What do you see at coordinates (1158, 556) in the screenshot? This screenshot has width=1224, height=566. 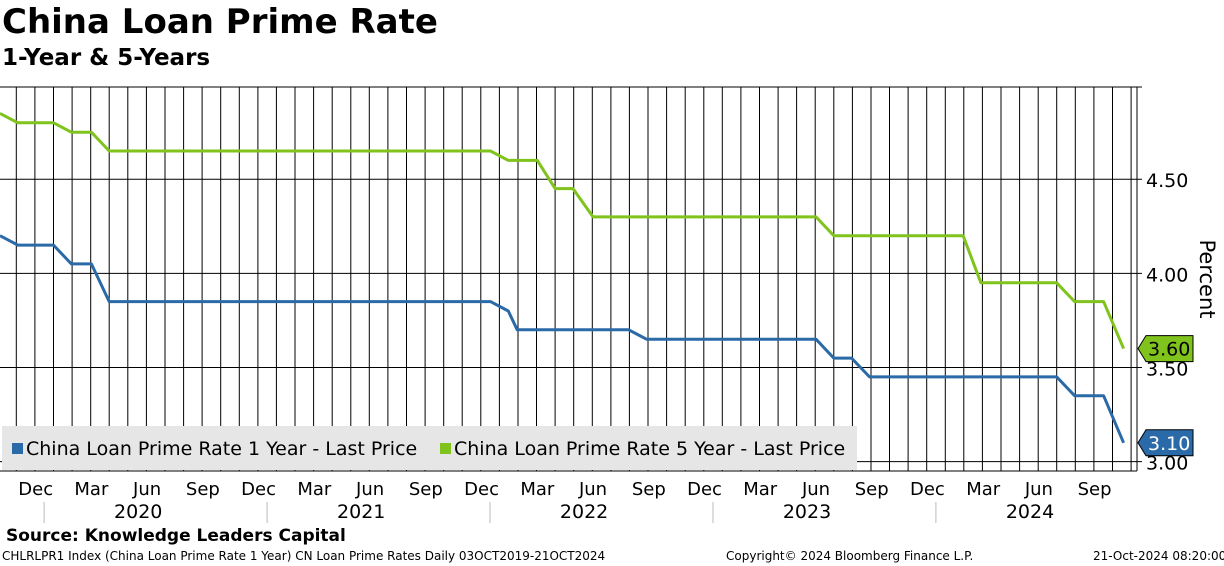 I see `timestamp: 21-Oct-2024 08:20:00` at bounding box center [1158, 556].